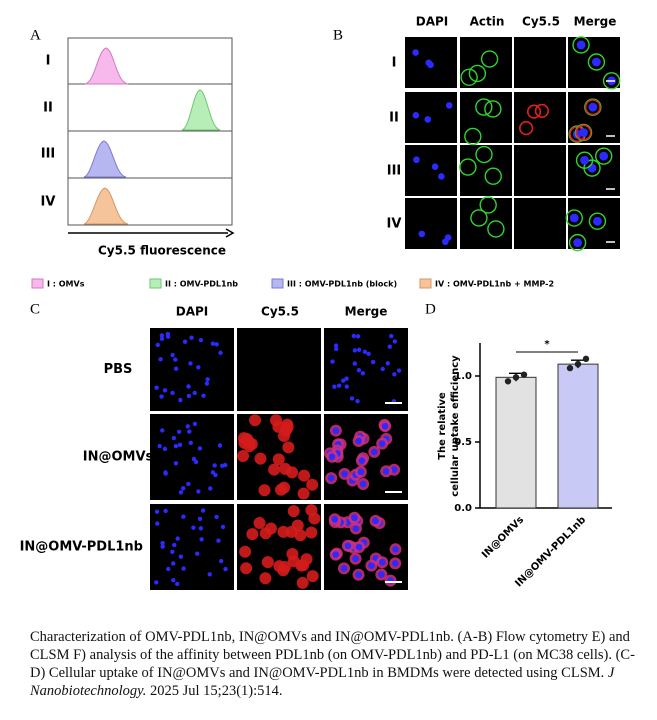 The width and height of the screenshot is (657, 720). Describe the element at coordinates (394, 118) in the screenshot. I see `row-label: II` at that location.